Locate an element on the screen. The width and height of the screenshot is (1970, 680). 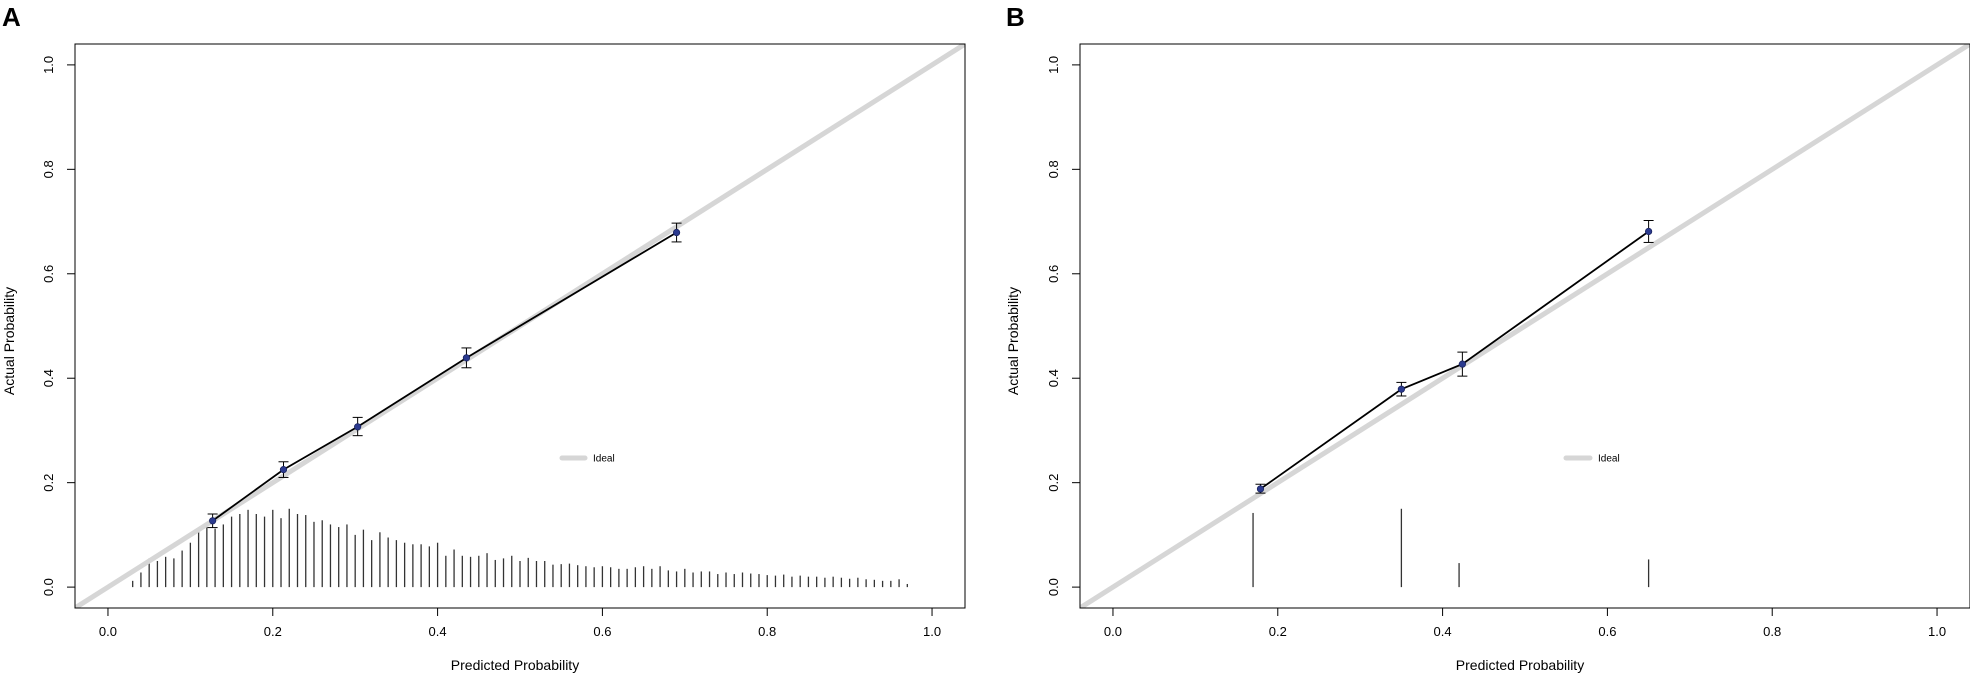
panel-letter: A is located at coordinates (11, 17).